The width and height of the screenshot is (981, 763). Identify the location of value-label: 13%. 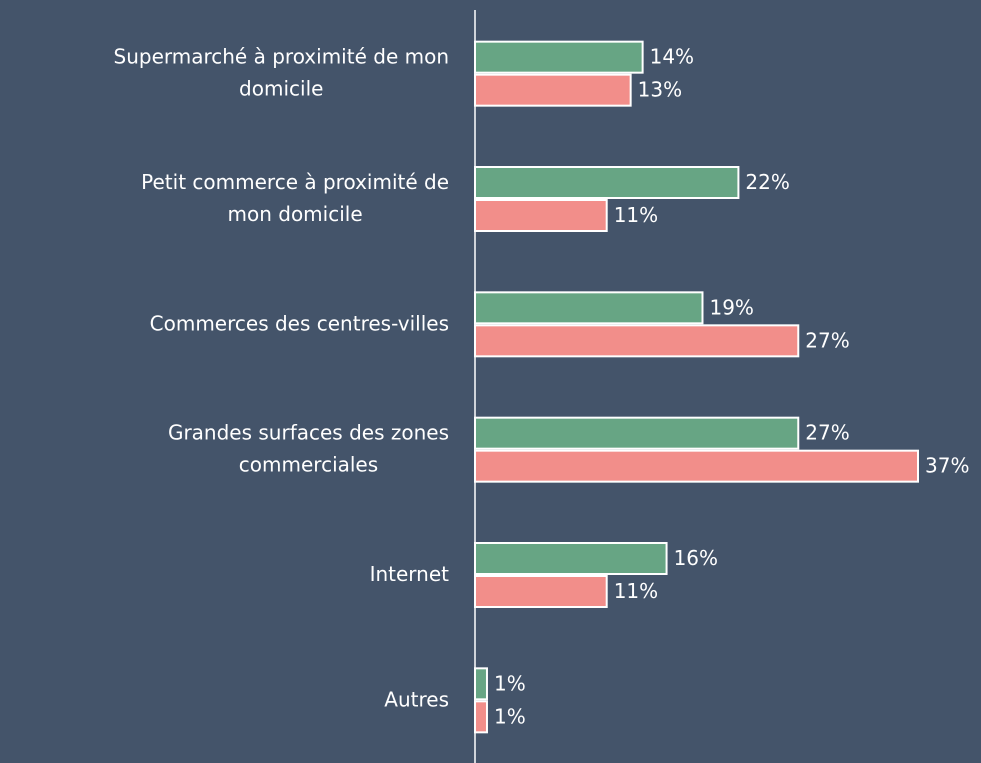
(660, 90).